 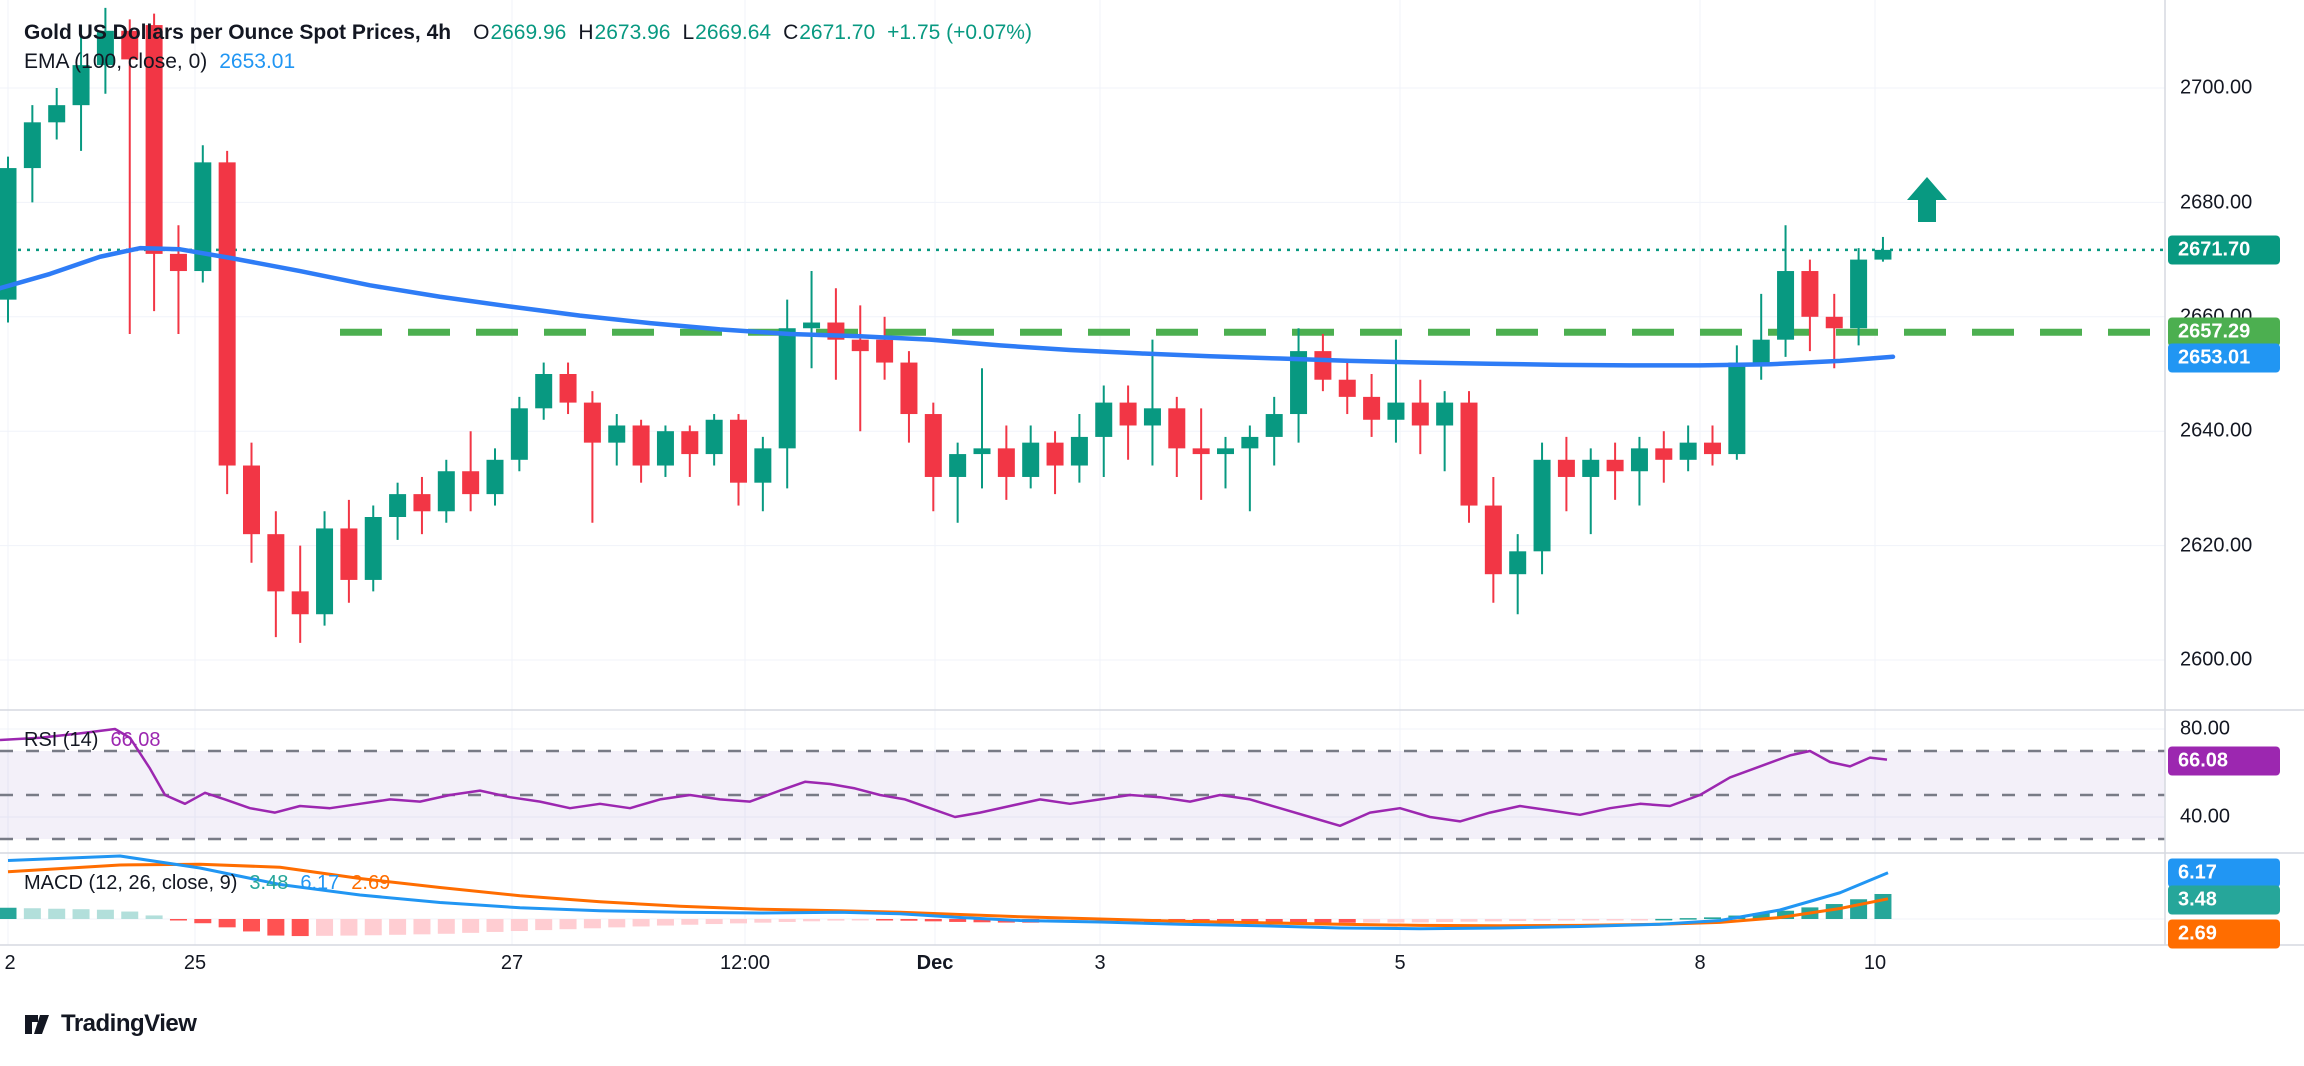 I want to click on ohlc-high: H 2673.96, so click(x=624, y=32).